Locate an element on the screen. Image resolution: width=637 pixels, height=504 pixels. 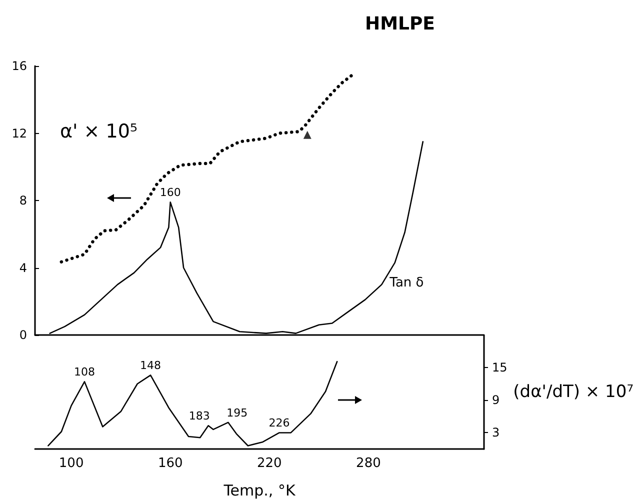
x-tick-label: 280 is located at coordinates (368, 463).